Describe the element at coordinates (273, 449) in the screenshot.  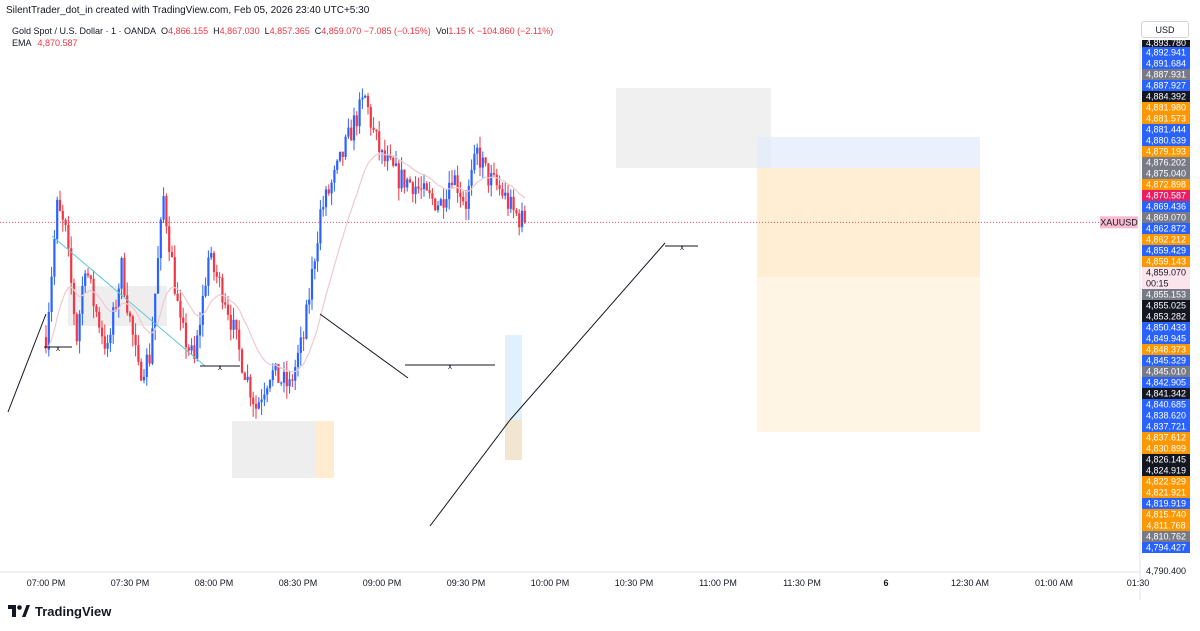
I see `demand-zone` at that location.